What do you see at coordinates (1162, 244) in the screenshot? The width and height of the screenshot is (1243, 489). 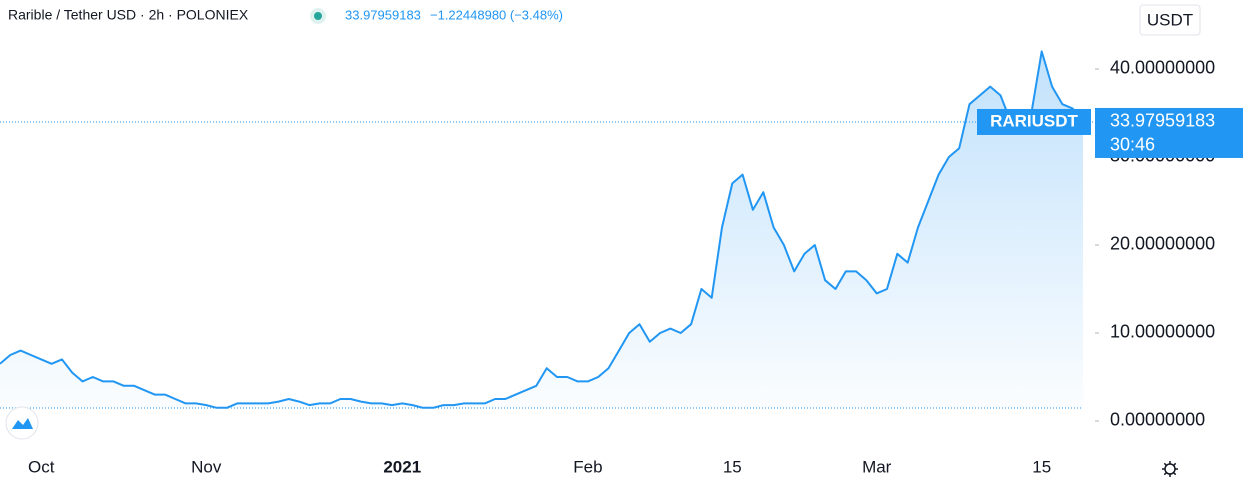 I see `y-tick-label: 20.00000000` at bounding box center [1162, 244].